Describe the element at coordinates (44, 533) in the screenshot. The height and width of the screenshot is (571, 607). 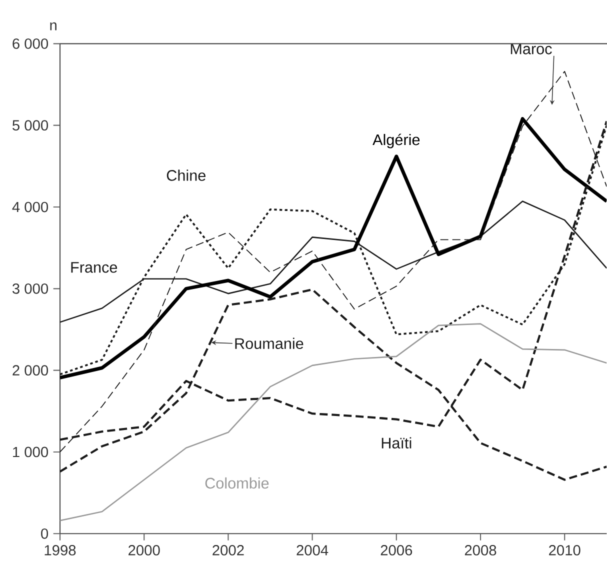
I see `y-tick-label: 0` at that location.